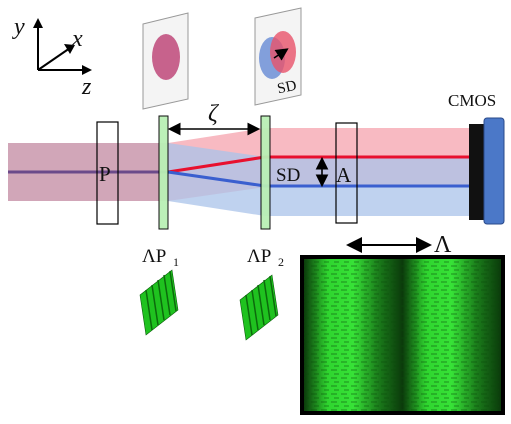 The height and width of the screenshot is (424, 511). I want to click on polarizer-label: P, so click(105, 174).